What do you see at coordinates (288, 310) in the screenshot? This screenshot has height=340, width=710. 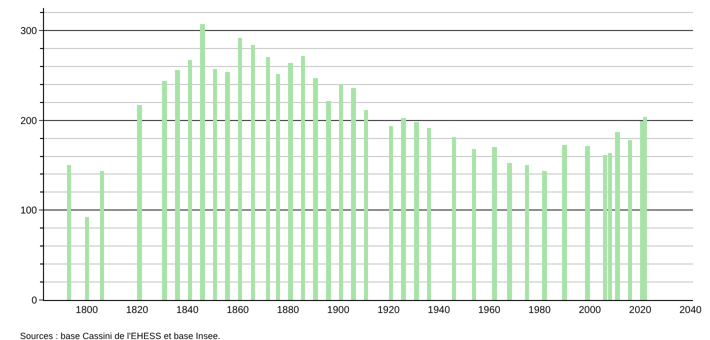 I see `x-tick-label: 1880` at bounding box center [288, 310].